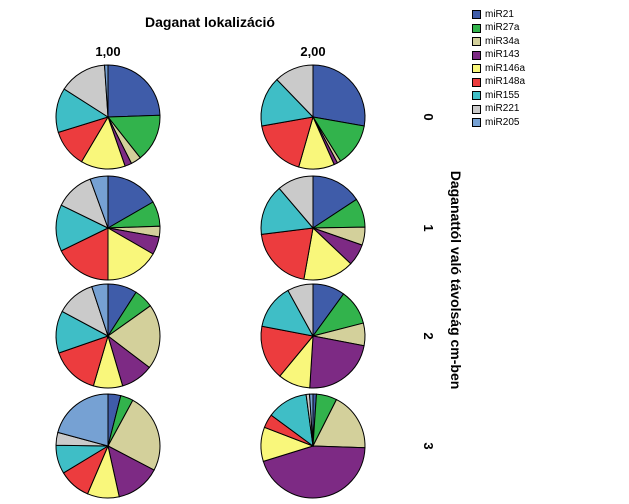 The width and height of the screenshot is (629, 504). I want to click on legend-item: miR21, so click(498, 15).